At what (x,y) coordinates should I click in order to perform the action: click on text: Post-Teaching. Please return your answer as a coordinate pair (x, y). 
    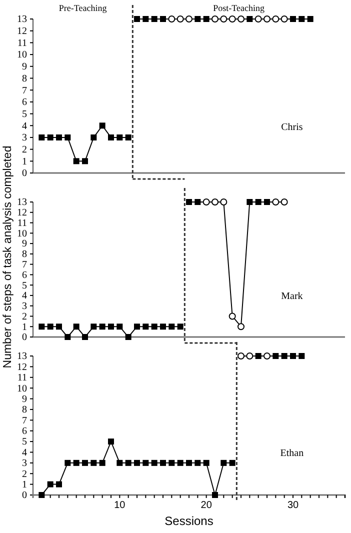
    Looking at the image, I should click on (239, 8).